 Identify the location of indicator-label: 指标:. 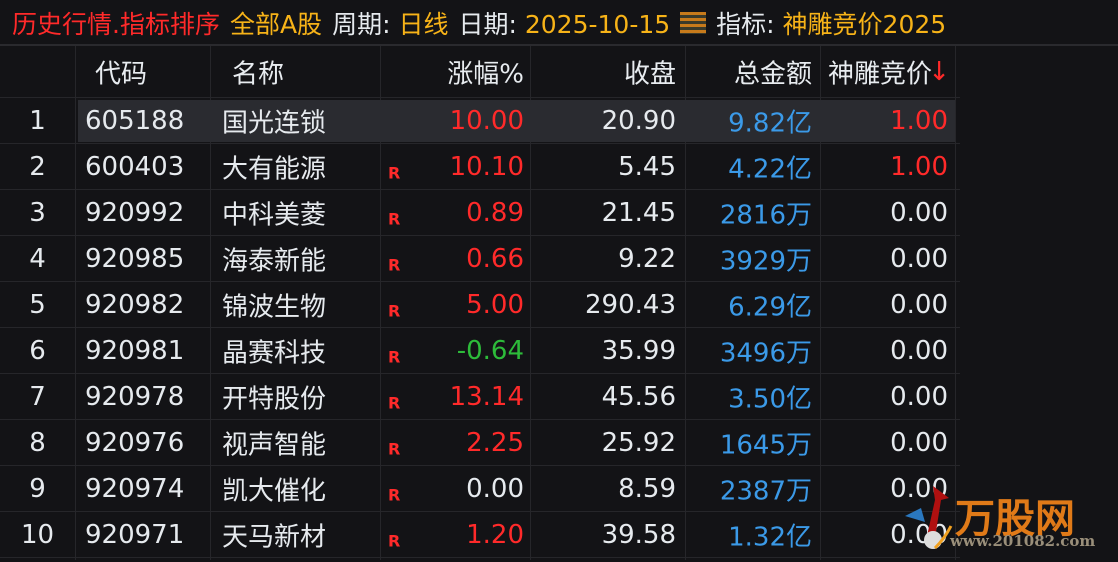
(745, 24).